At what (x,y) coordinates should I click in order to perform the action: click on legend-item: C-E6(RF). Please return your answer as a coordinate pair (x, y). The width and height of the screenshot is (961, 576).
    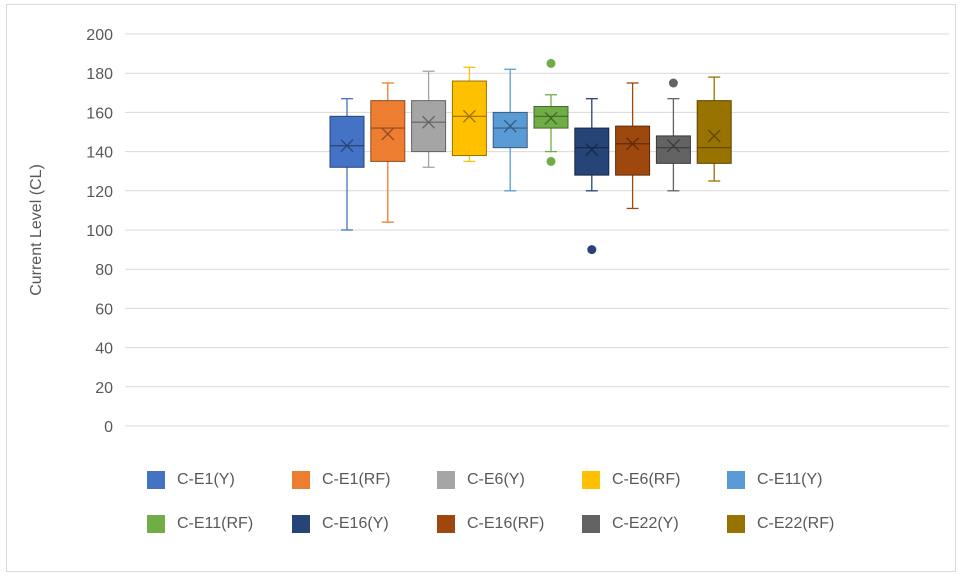
    Looking at the image, I should click on (654, 480).